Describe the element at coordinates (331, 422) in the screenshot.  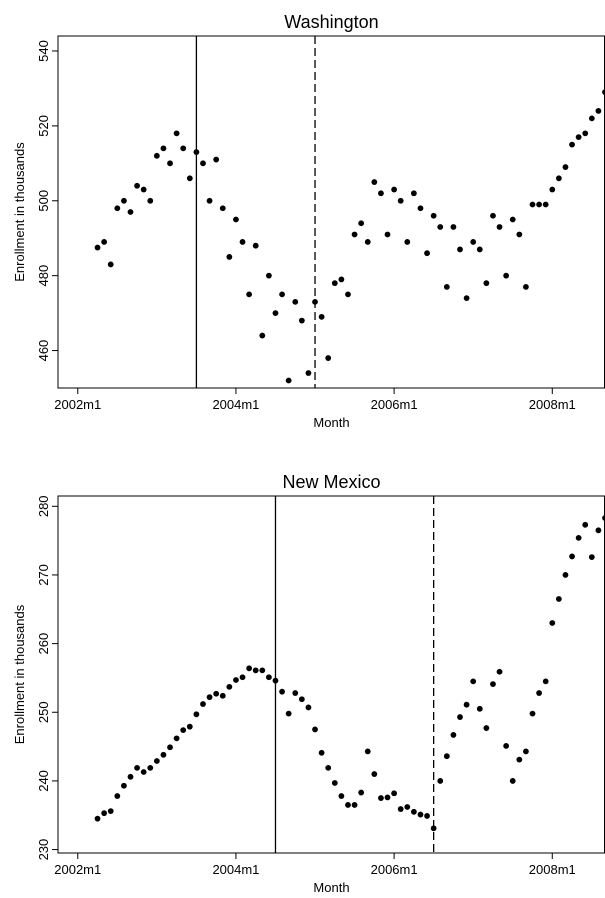
I see `x-axis-label: Month` at that location.